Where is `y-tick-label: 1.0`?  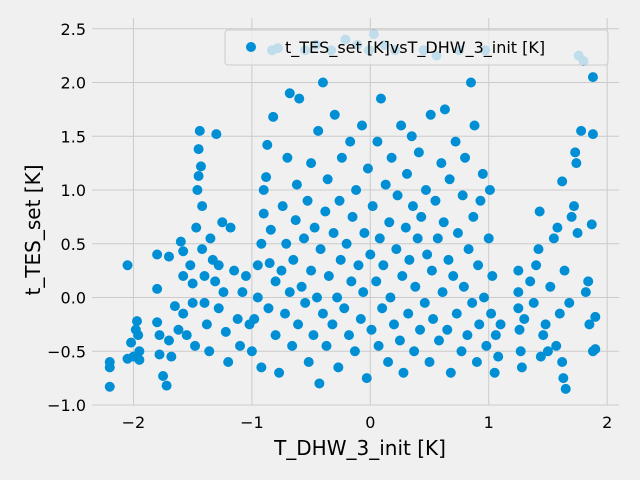
y-tick-label: 1.0 is located at coordinates (73, 190).